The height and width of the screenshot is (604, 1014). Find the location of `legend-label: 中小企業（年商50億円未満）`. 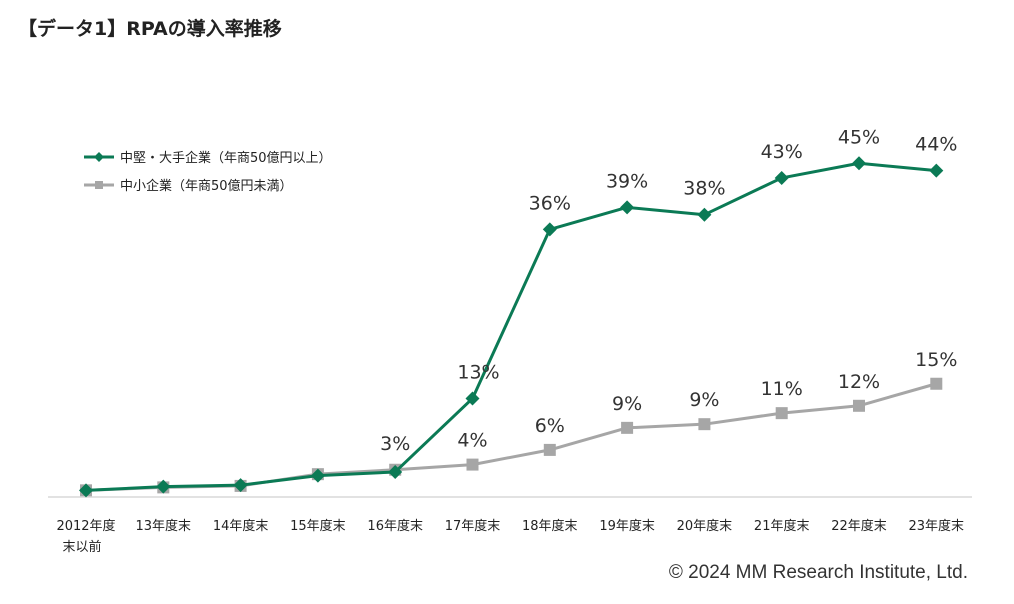

legend-label: 中小企業（年商50億円未満） is located at coordinates (206, 186).